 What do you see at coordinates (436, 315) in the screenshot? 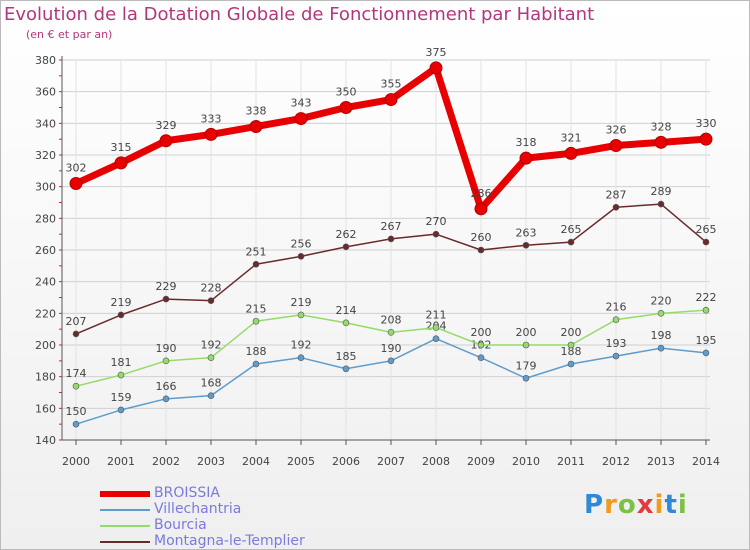
I see `data-label: 211` at bounding box center [436, 315].